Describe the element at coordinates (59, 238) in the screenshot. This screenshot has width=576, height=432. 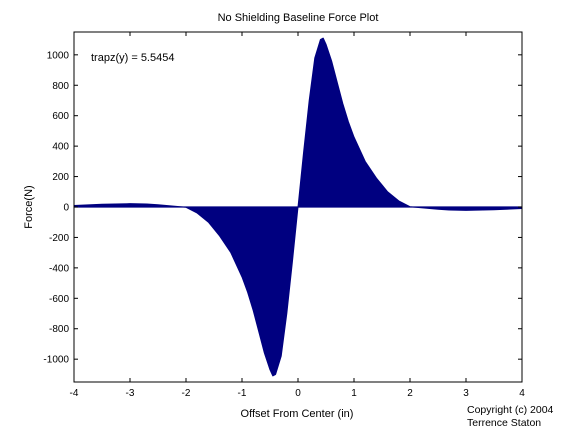
I see `y-tick-label: -200` at that location.